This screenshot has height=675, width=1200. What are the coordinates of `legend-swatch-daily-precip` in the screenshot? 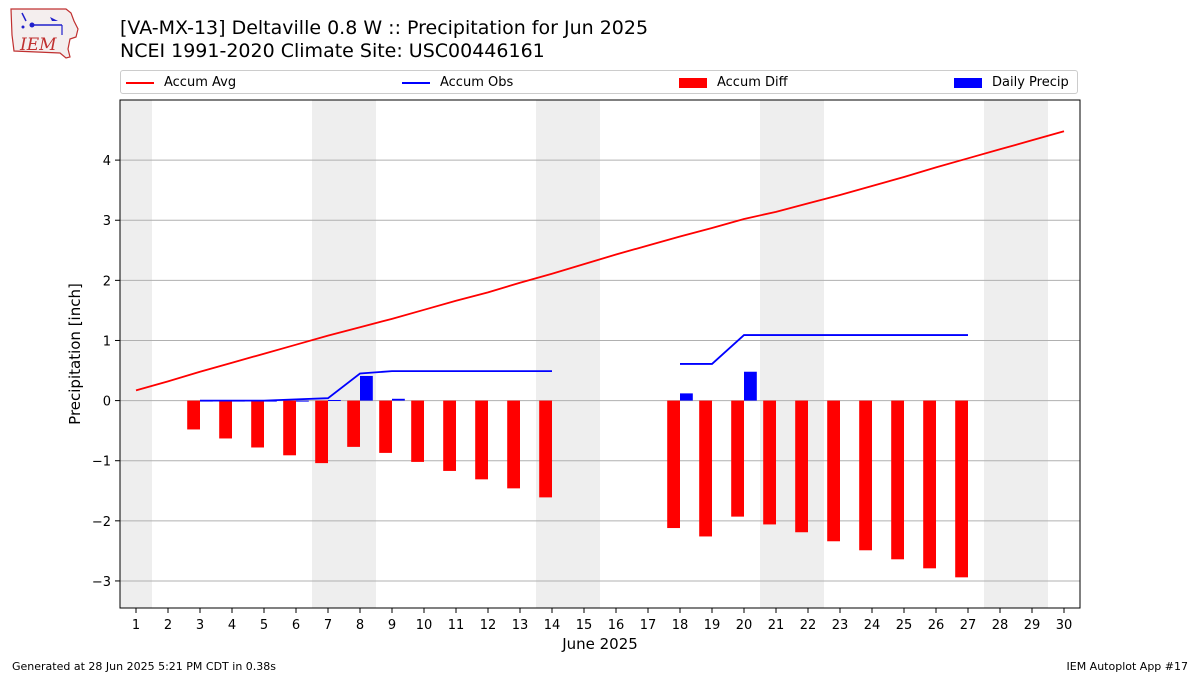 It's located at (968, 83).